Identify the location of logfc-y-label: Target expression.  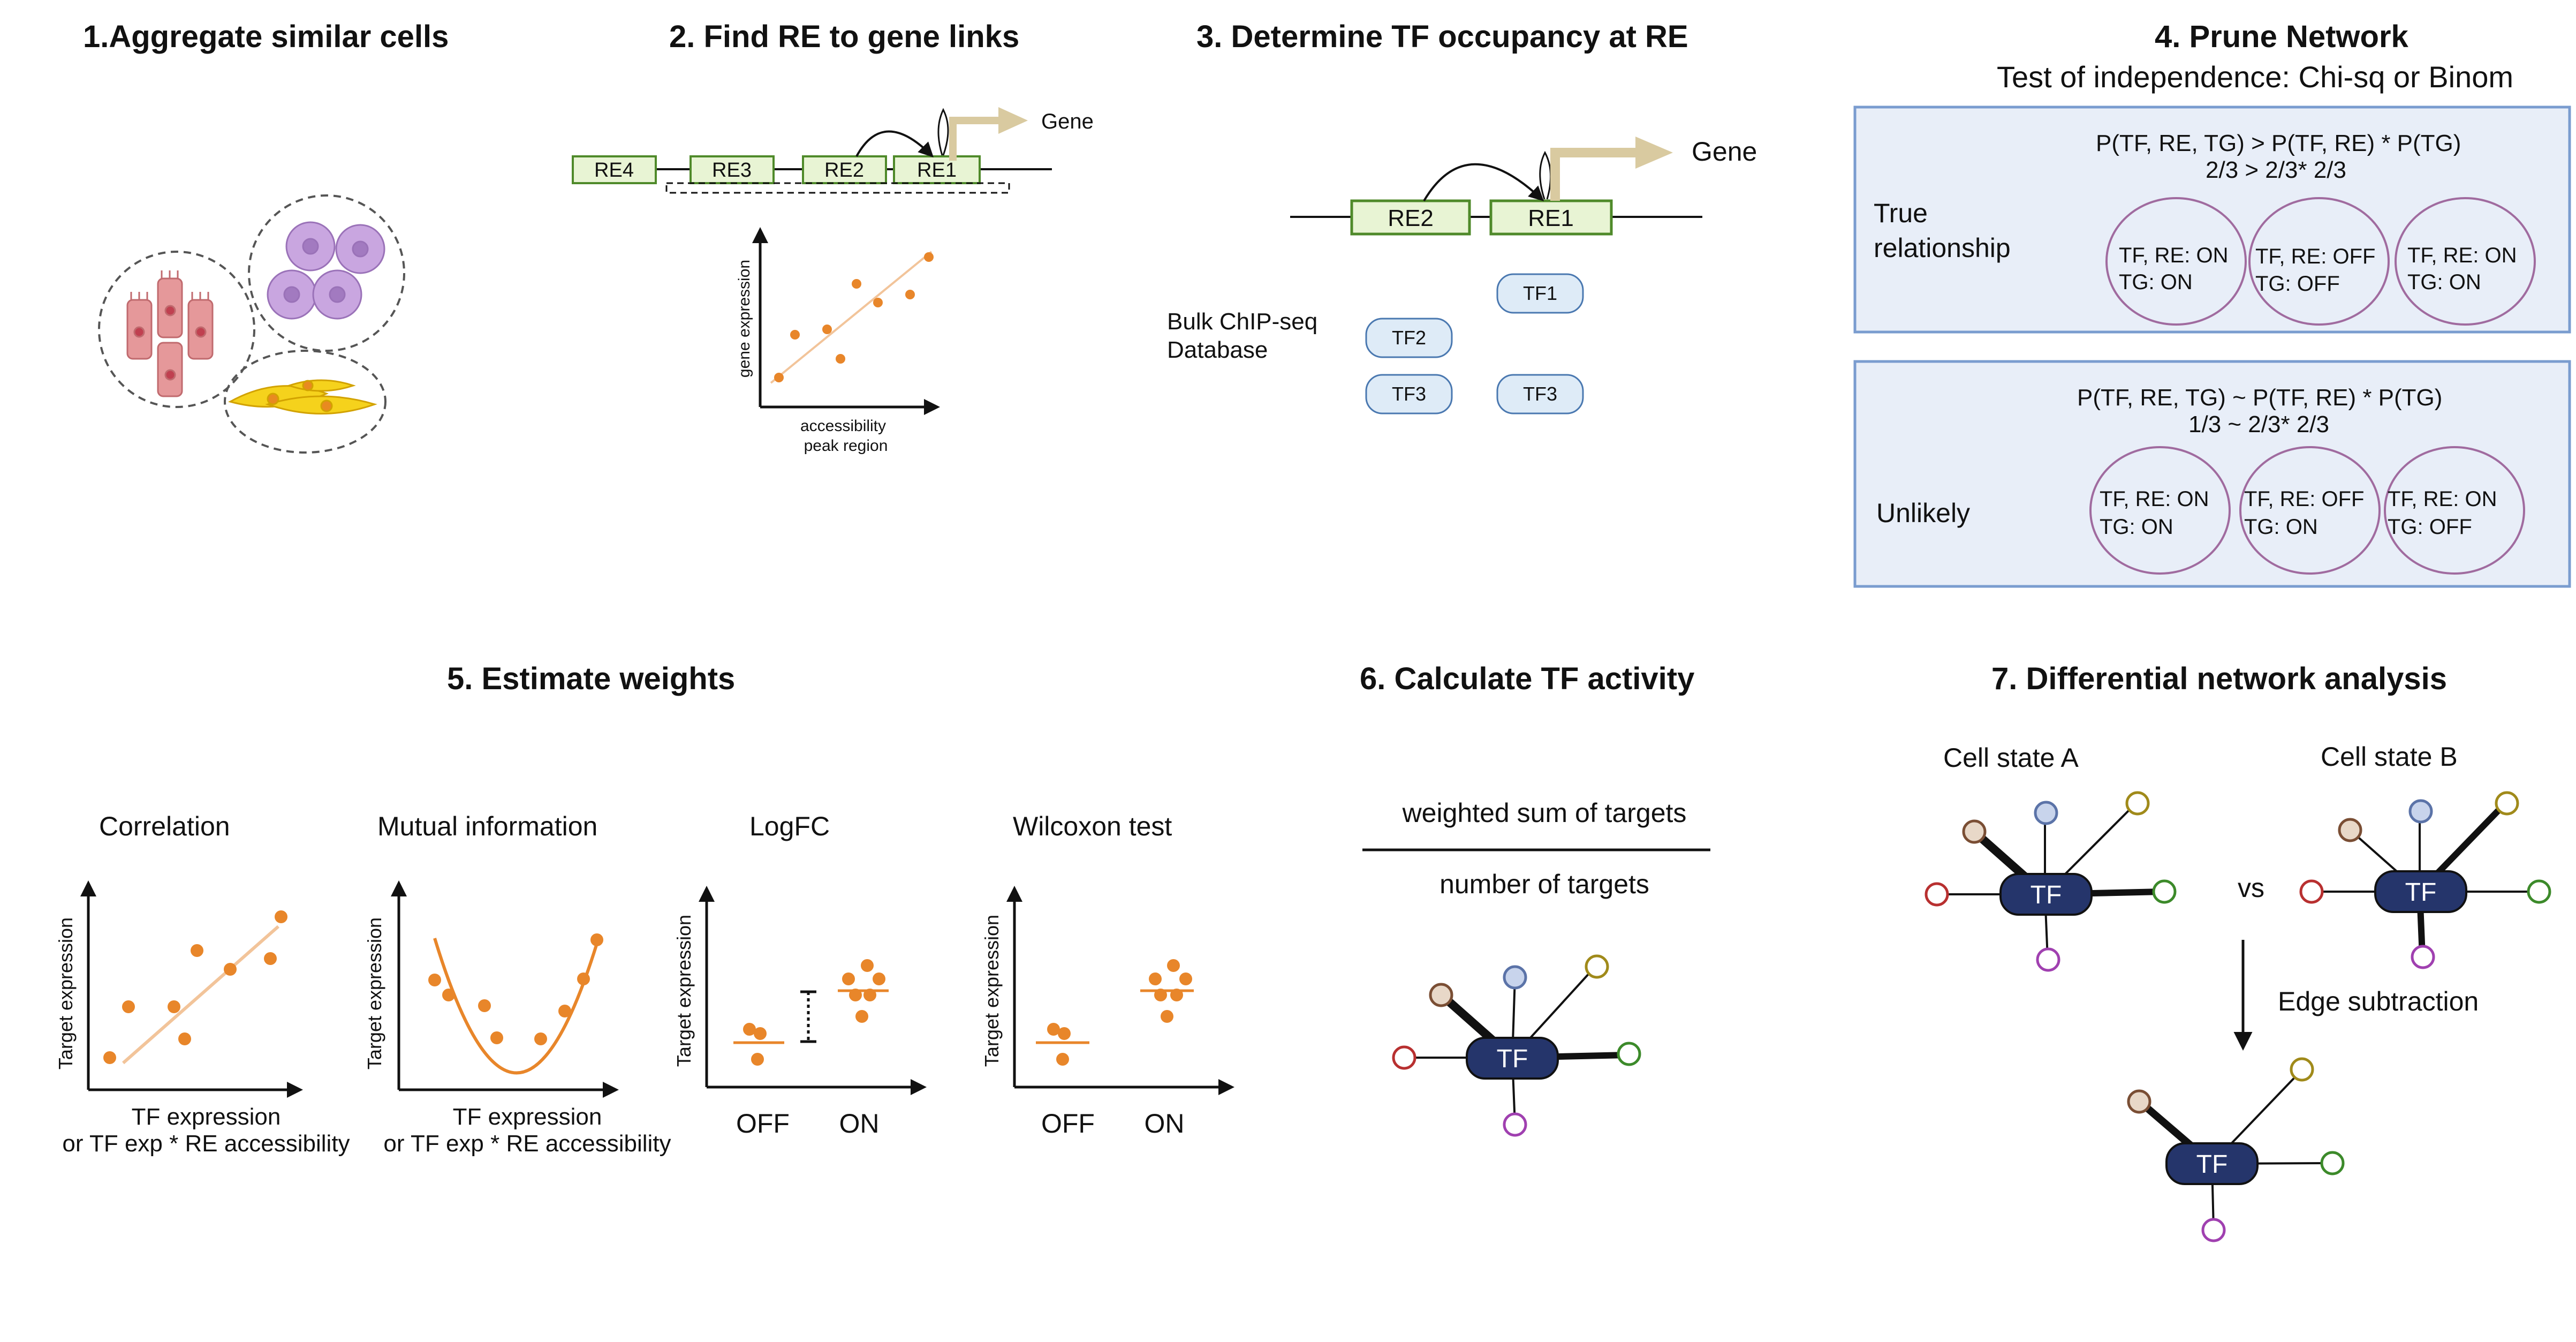
(684, 991).